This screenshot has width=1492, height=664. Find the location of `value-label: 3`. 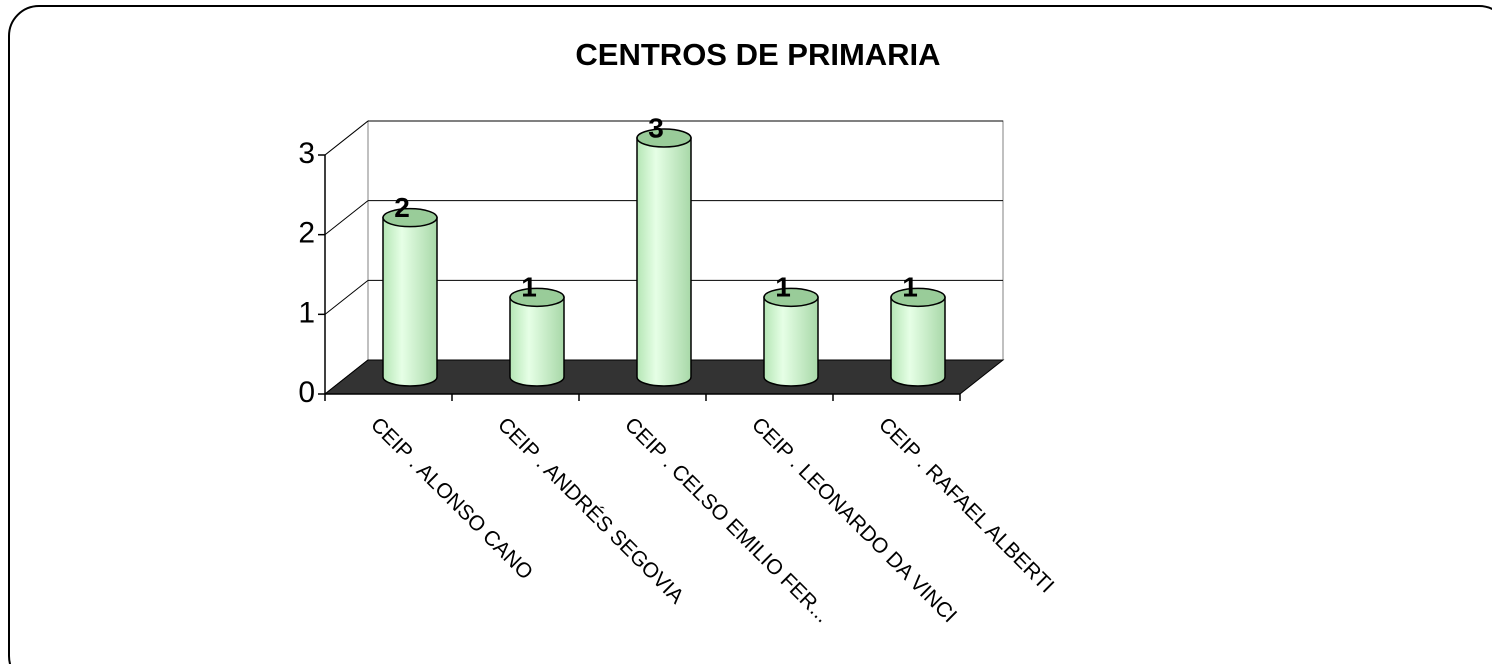

value-label: 3 is located at coordinates (656, 127).